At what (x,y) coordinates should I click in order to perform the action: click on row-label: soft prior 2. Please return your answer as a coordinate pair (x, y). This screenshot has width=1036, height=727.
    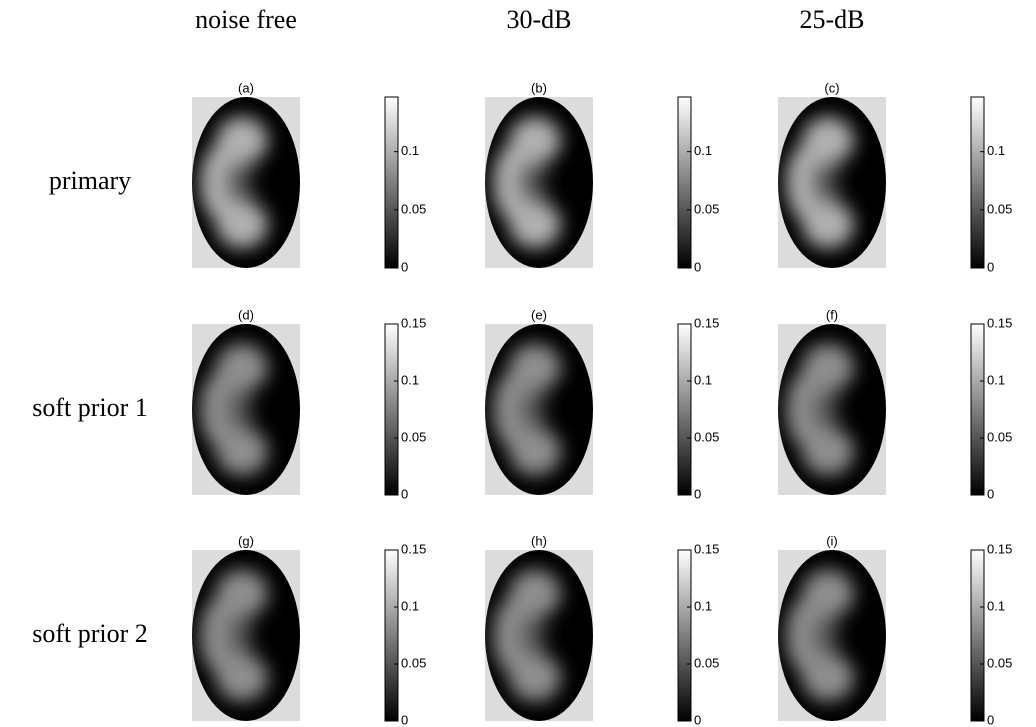
    Looking at the image, I should click on (90, 633).